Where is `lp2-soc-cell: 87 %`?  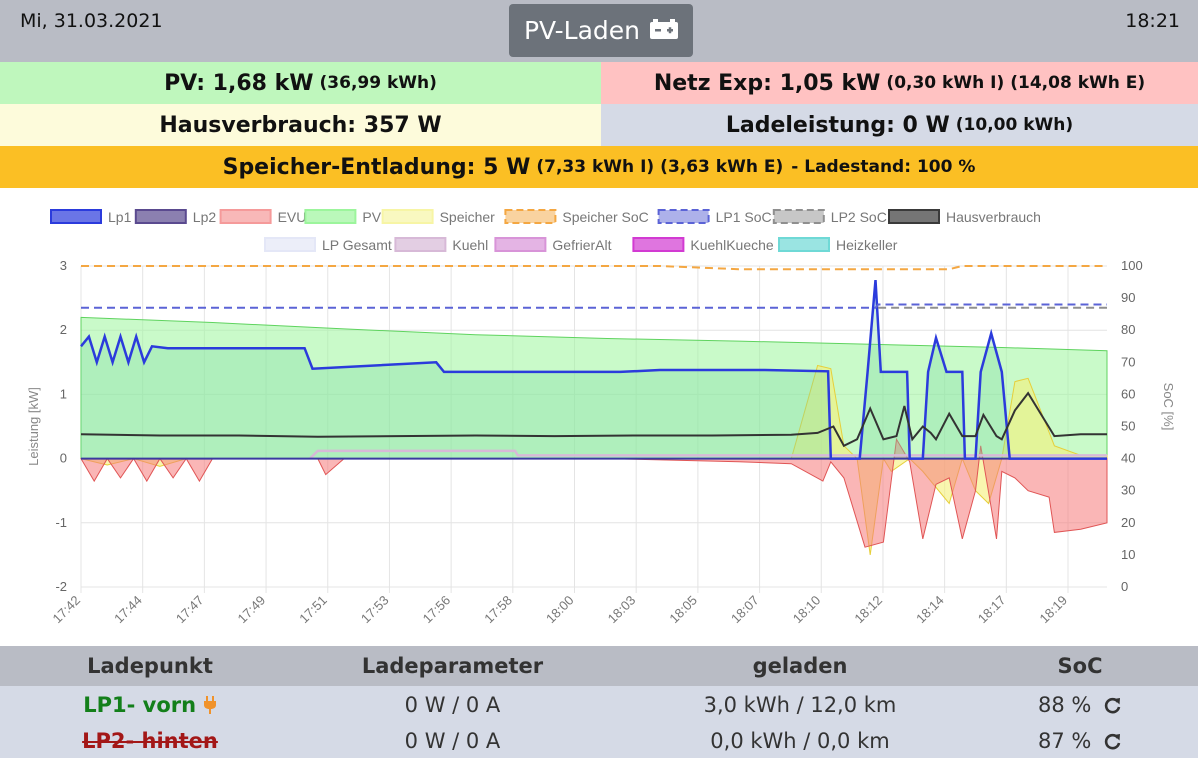
lp2-soc-cell: 87 % is located at coordinates (1080, 741).